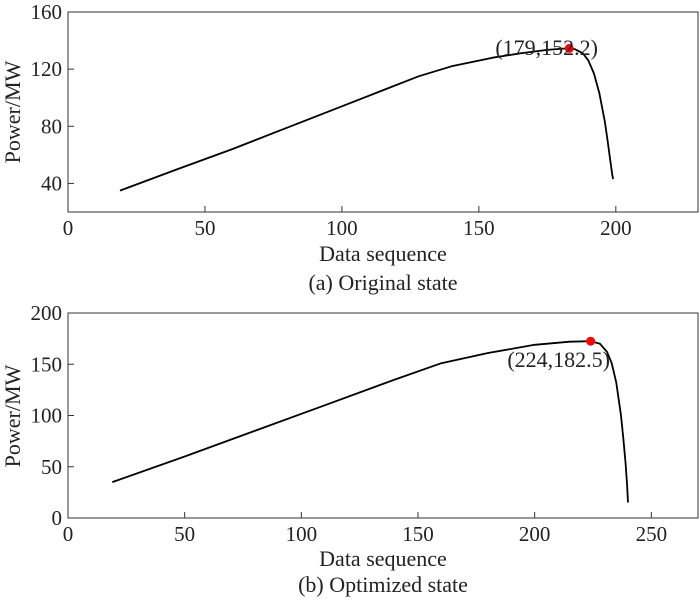  I want to click on caption: (a) Original state, so click(382, 282).